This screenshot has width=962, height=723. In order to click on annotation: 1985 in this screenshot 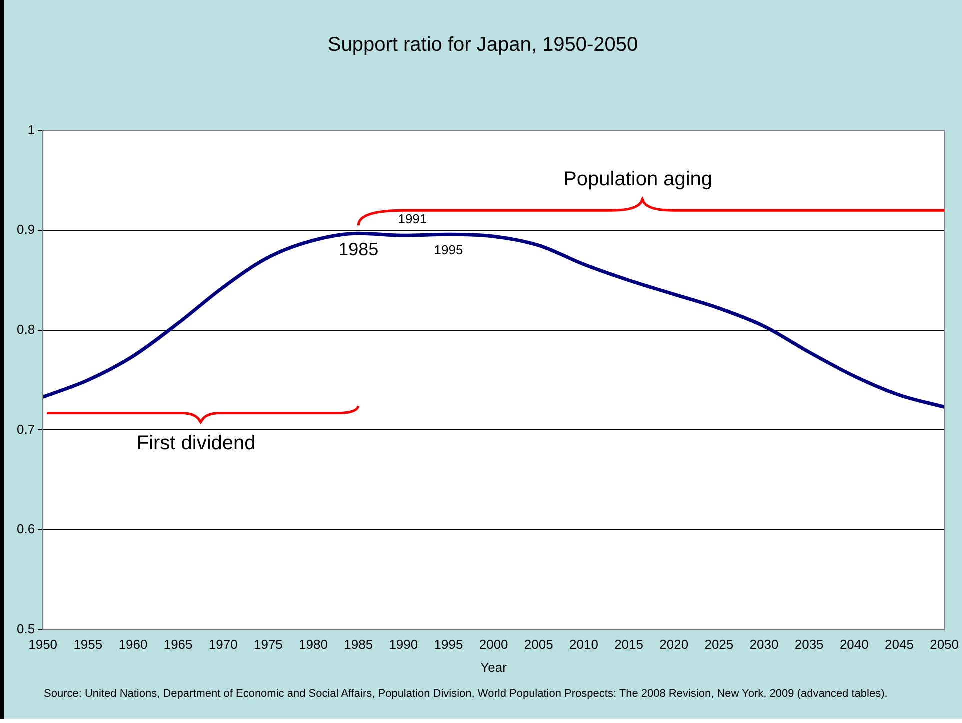, I will do `click(358, 250)`.